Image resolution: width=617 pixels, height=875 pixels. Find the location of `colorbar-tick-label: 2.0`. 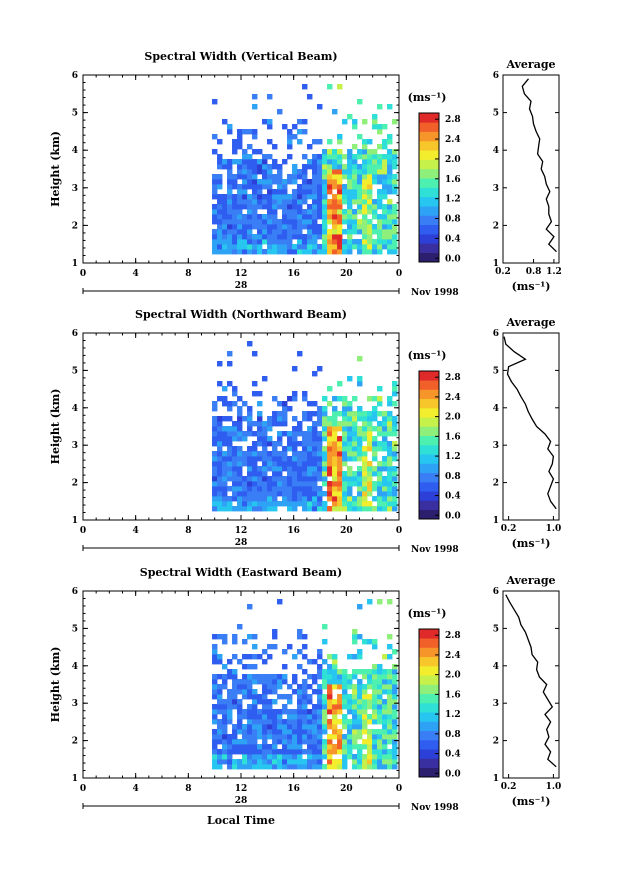

colorbar-tick-label: 2.0 is located at coordinates (453, 676).